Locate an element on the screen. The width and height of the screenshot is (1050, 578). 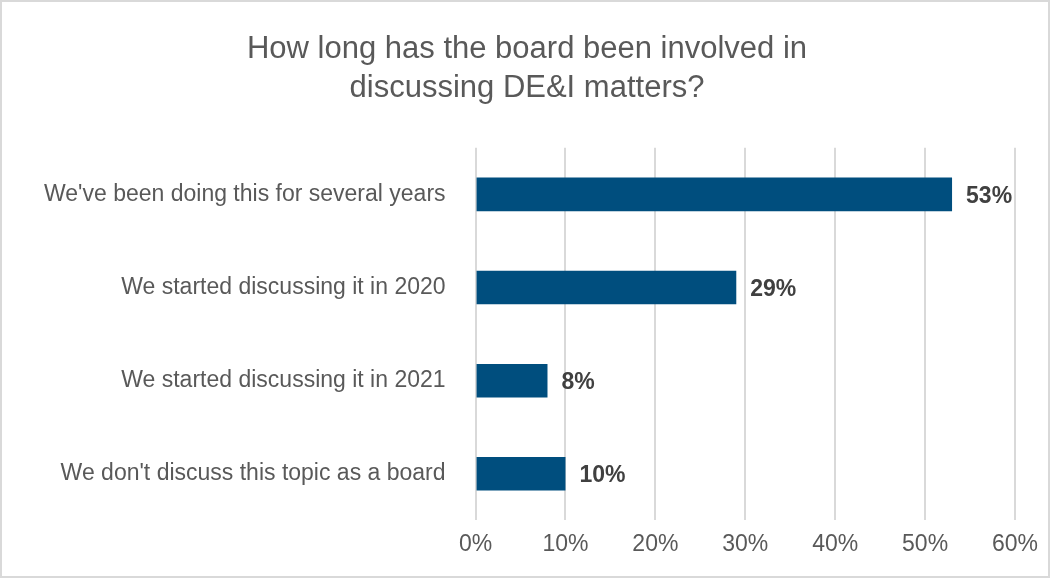
data-label: 8% is located at coordinates (578, 381).